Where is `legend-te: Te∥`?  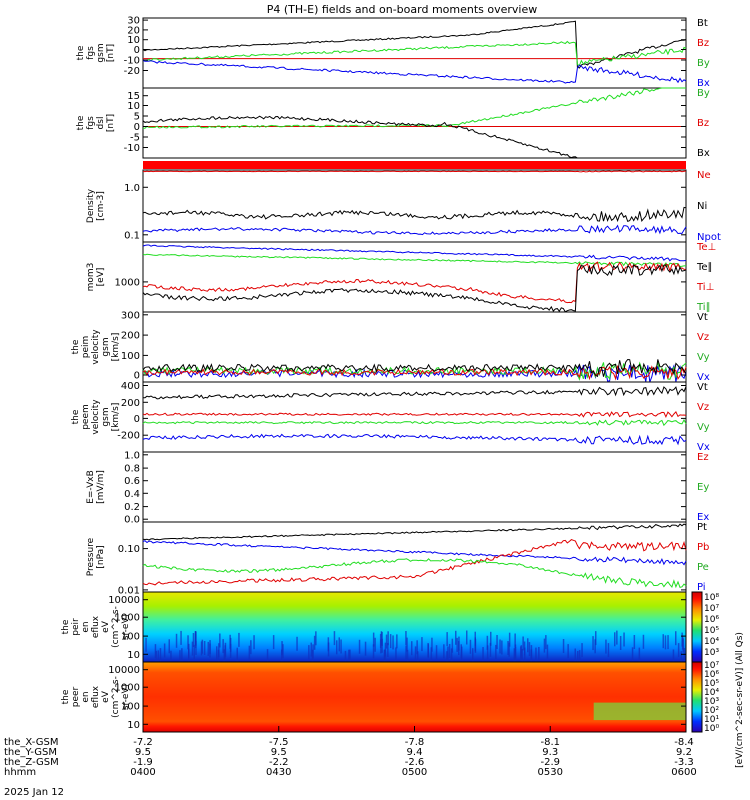 legend-te: Te∥ is located at coordinates (704, 267).